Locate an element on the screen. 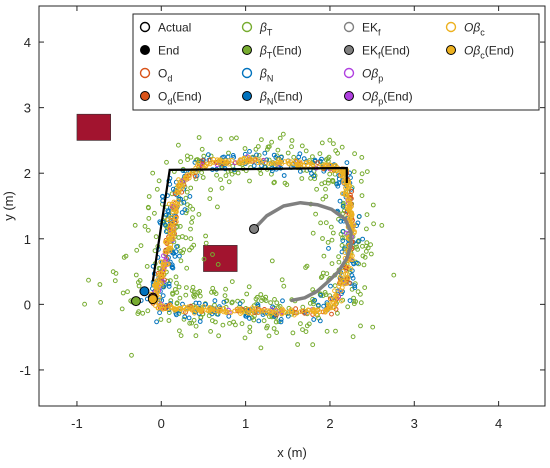  legend-label: βN(End) is located at coordinates (281, 98).